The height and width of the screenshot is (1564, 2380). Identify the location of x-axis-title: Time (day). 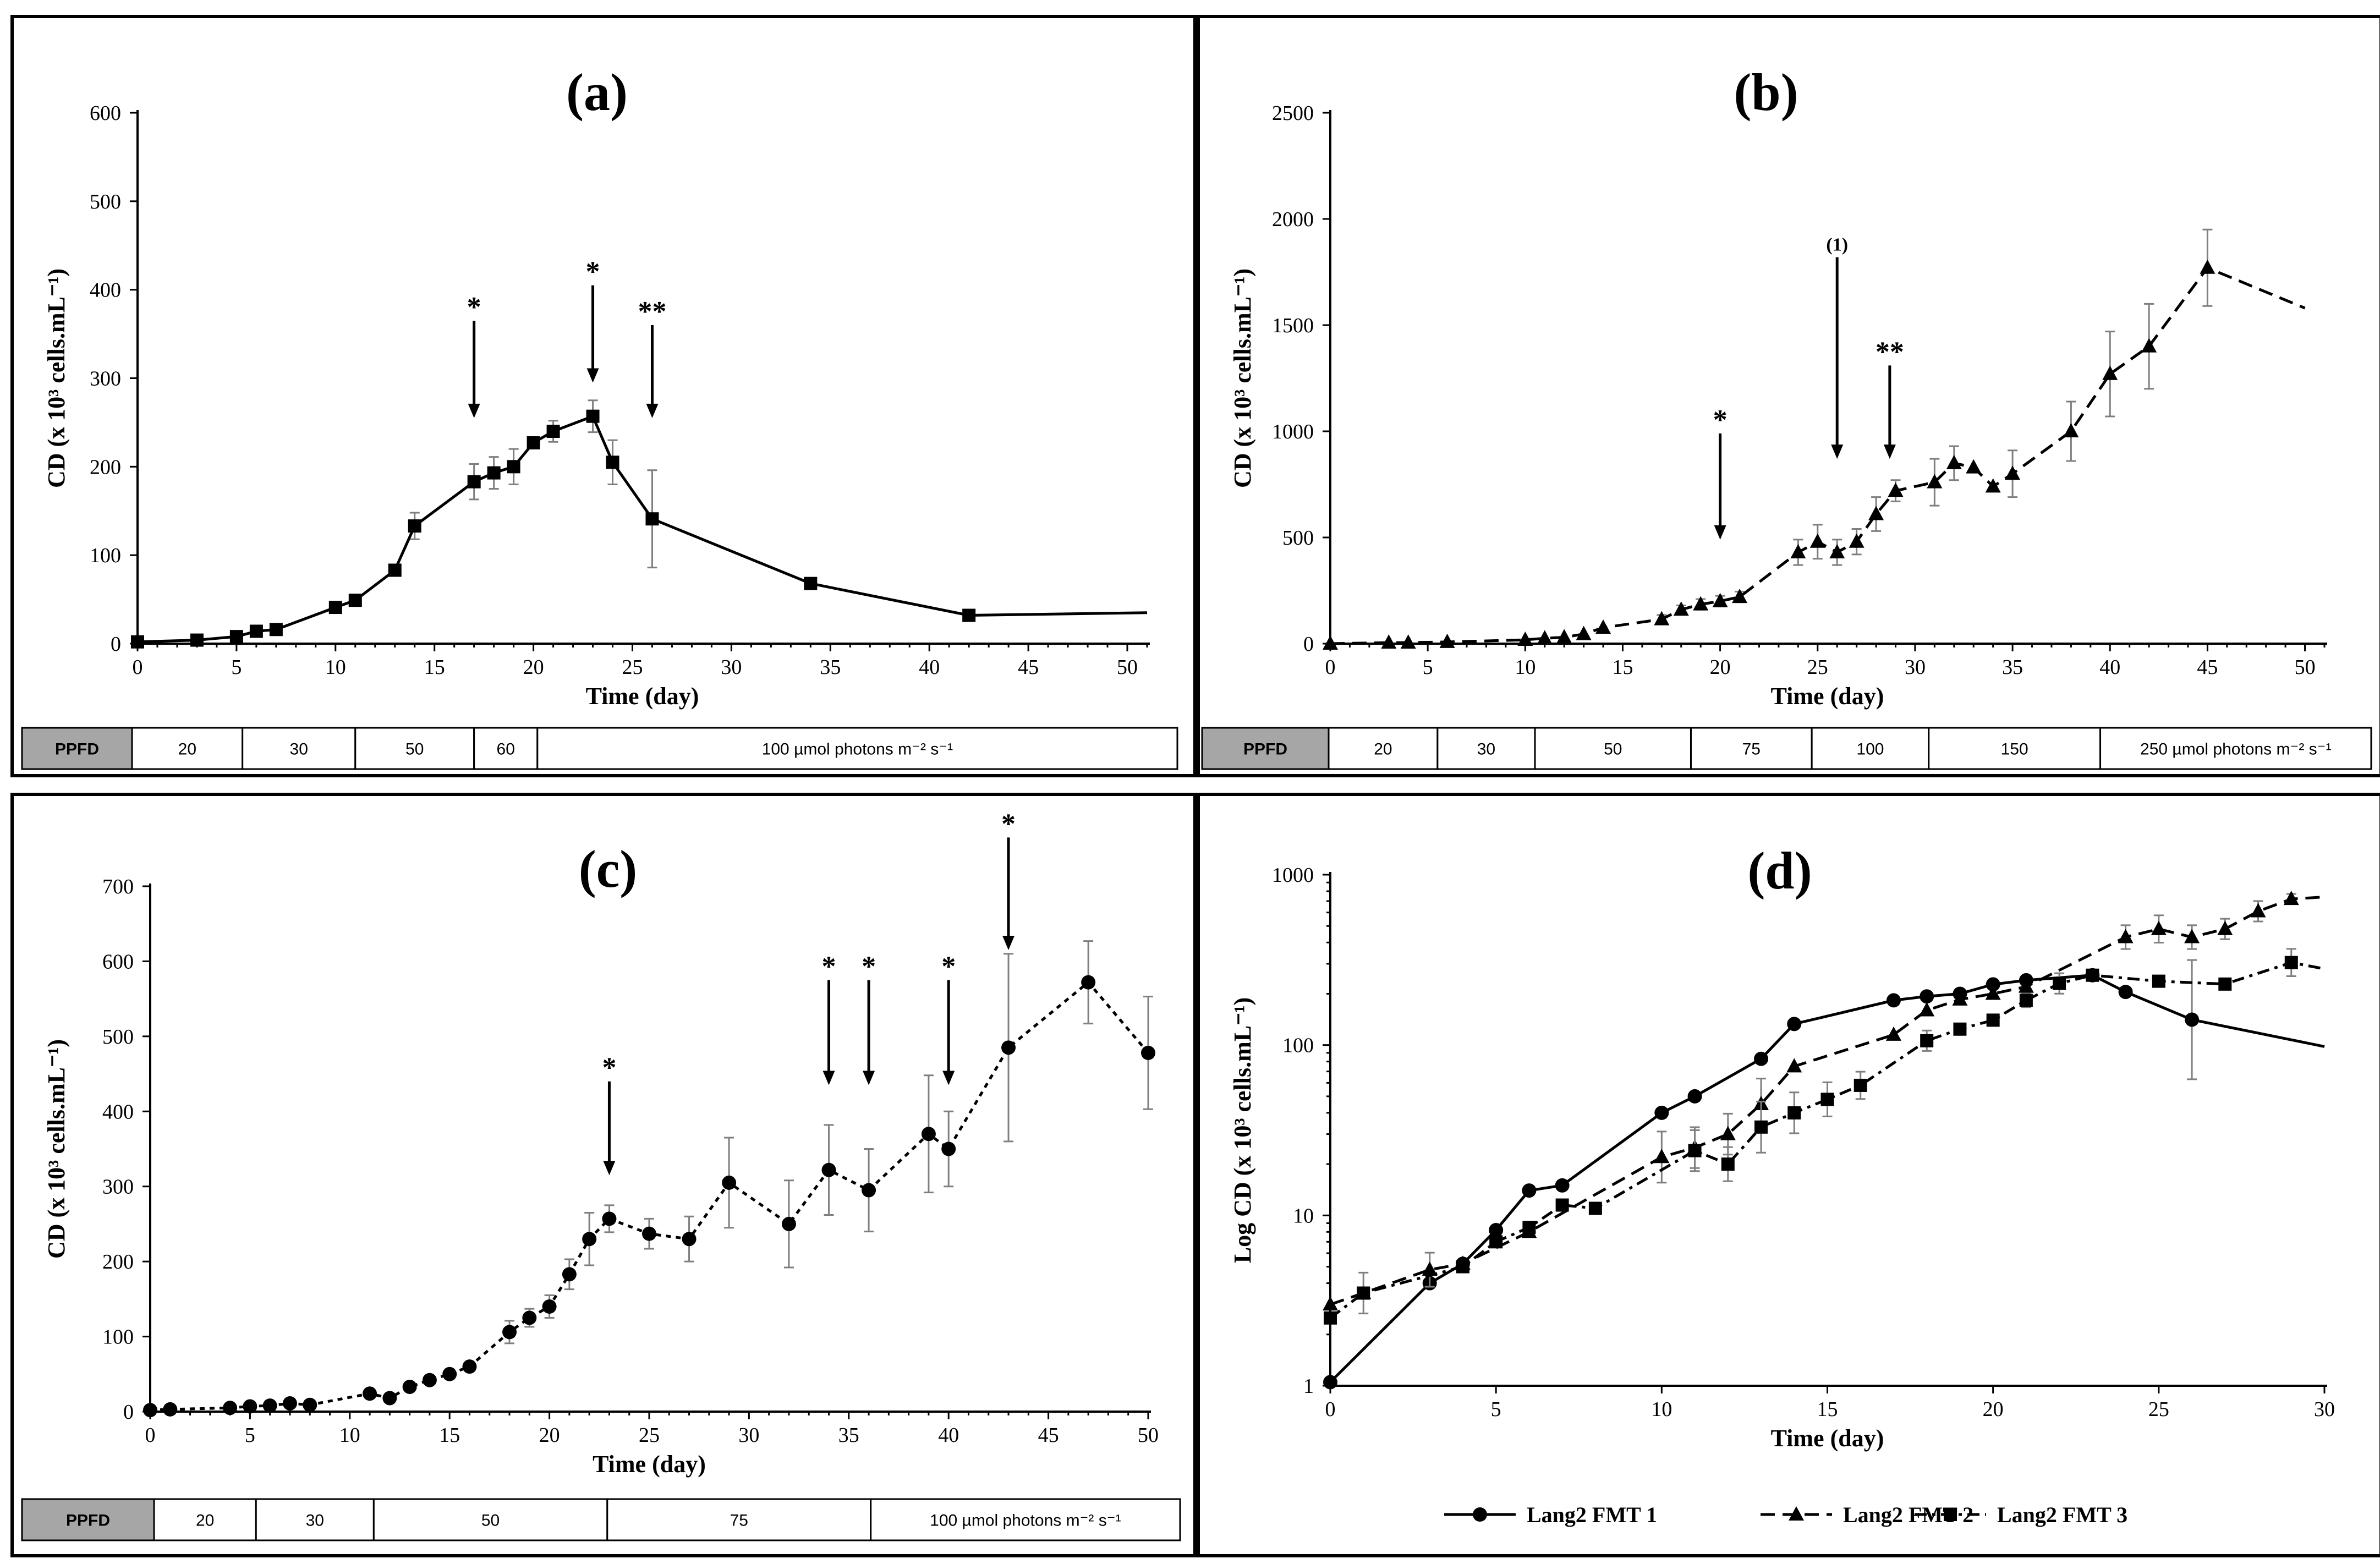
(649, 1465).